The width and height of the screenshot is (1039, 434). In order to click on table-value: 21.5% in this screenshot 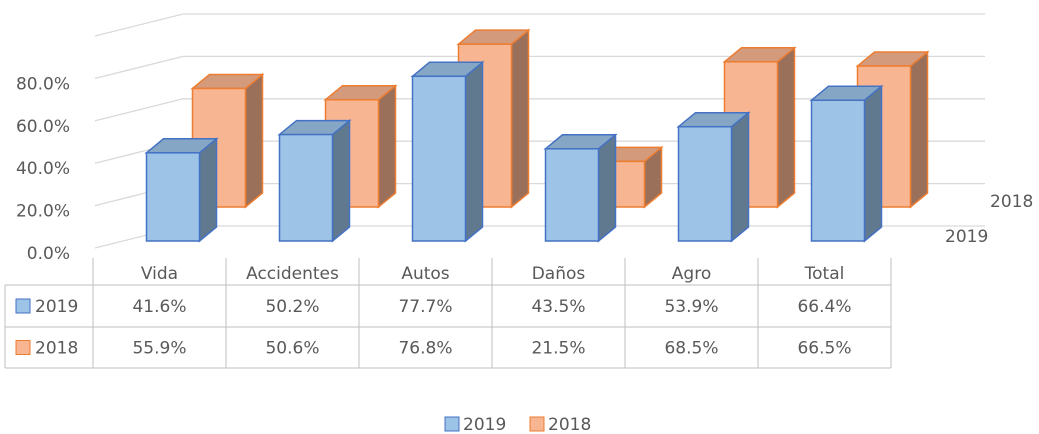, I will do `click(558, 349)`.